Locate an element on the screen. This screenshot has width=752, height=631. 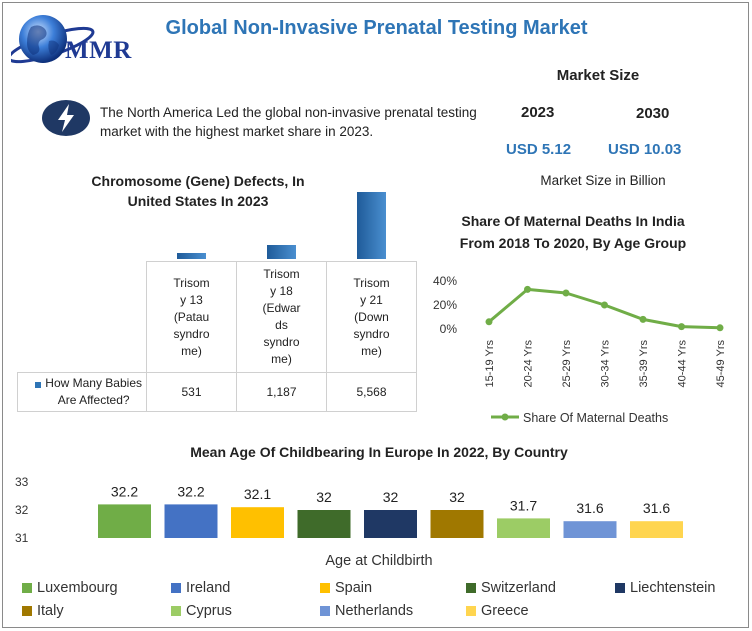
category-label-line: (Down is located at coordinates (371, 316).